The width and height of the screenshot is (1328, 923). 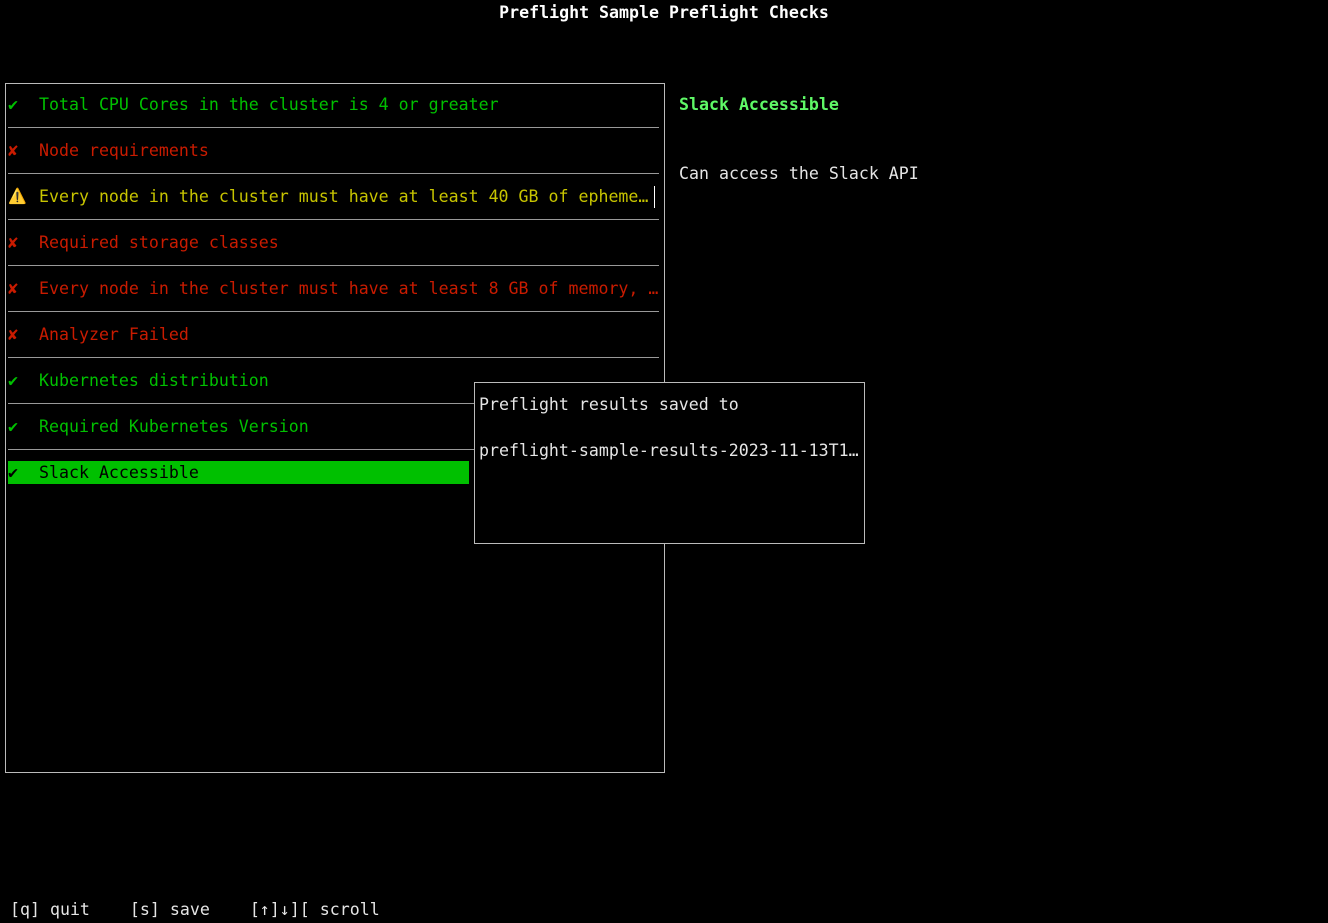 What do you see at coordinates (333, 150) in the screenshot?
I see `check-row: ✘ Node requirements` at bounding box center [333, 150].